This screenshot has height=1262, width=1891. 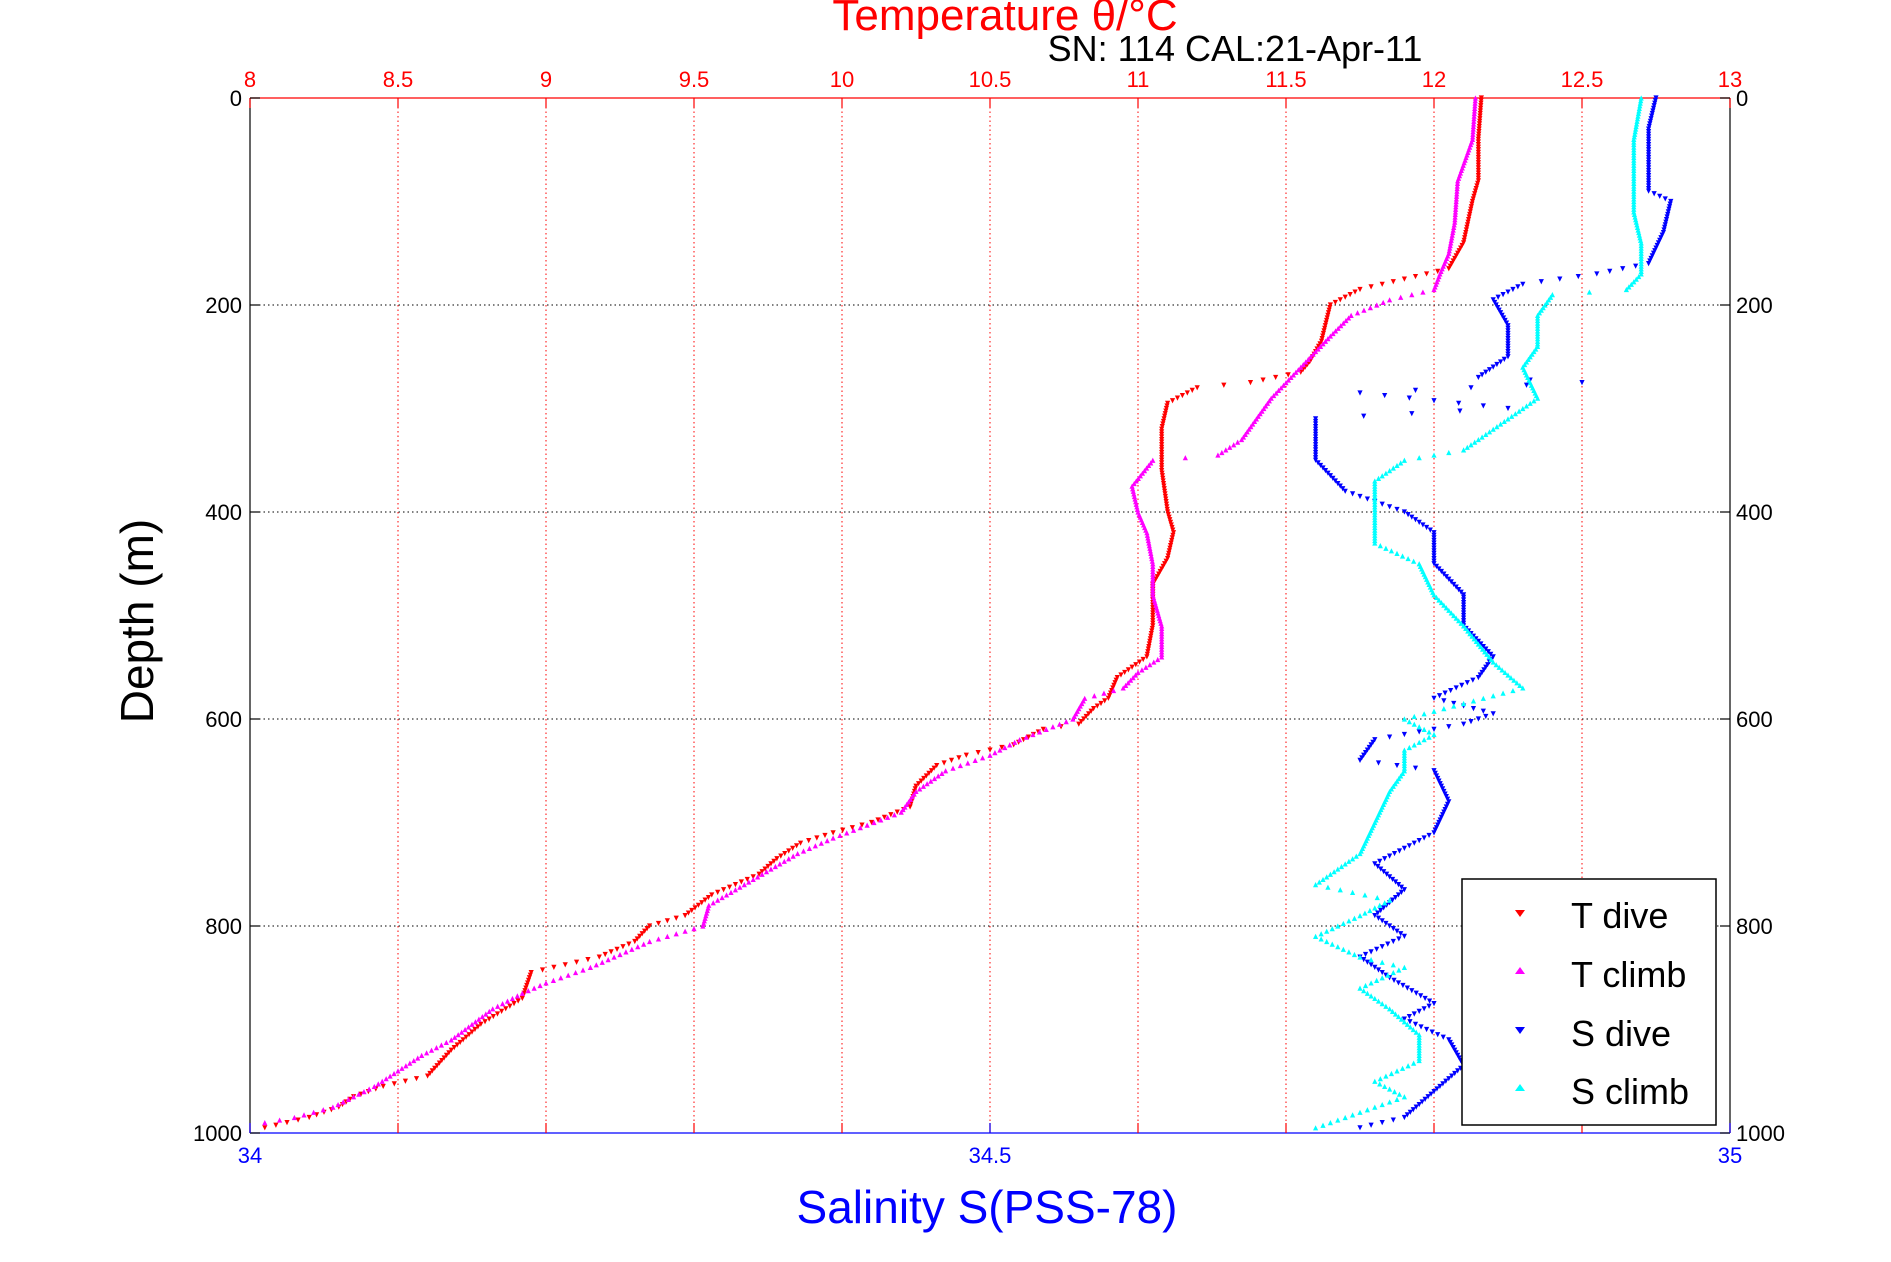 I want to click on tick-label-depth-left: 1000, so click(x=217, y=1133).